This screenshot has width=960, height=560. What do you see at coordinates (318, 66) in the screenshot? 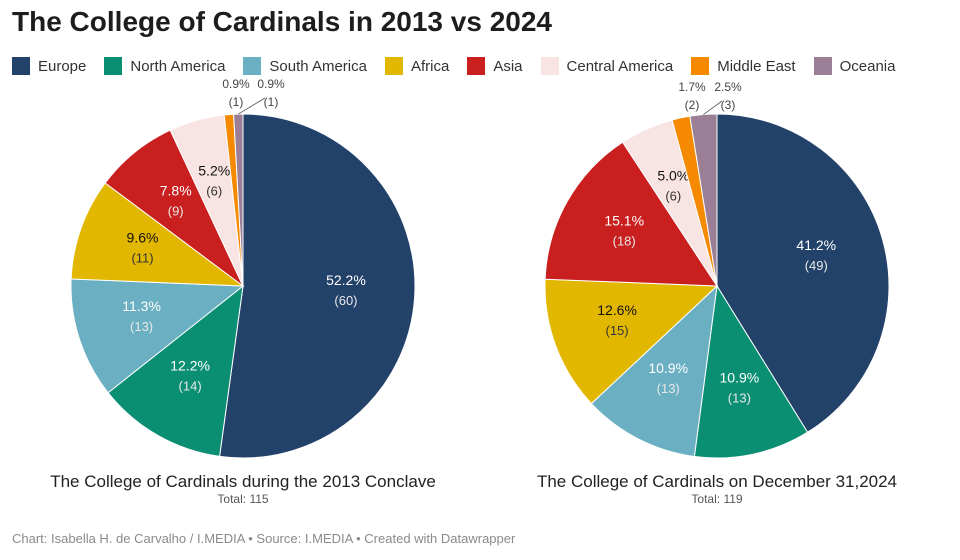
I see `legend-label: South America` at bounding box center [318, 66].